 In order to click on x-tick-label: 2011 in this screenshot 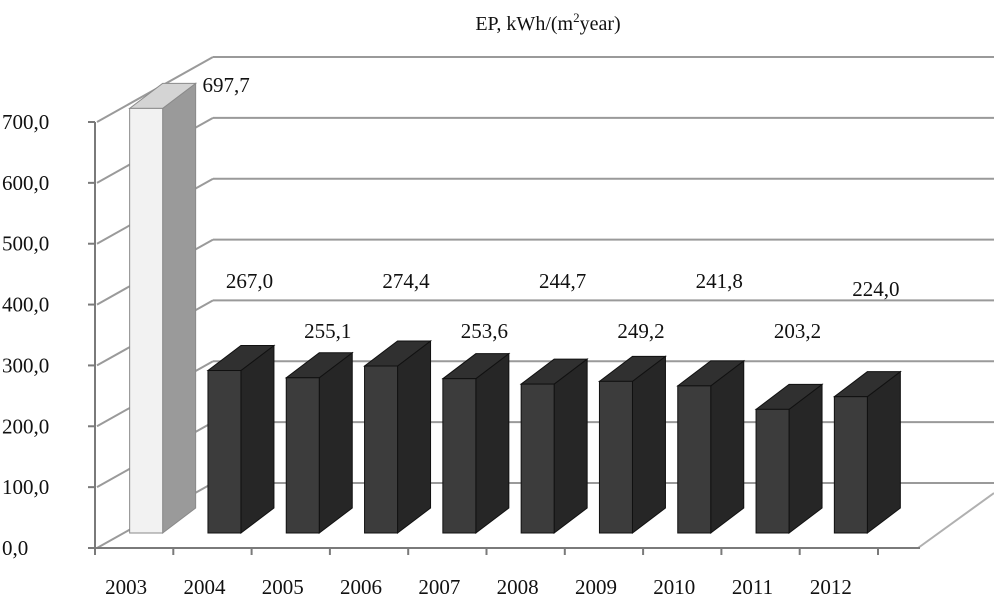, I will do `click(752, 587)`.